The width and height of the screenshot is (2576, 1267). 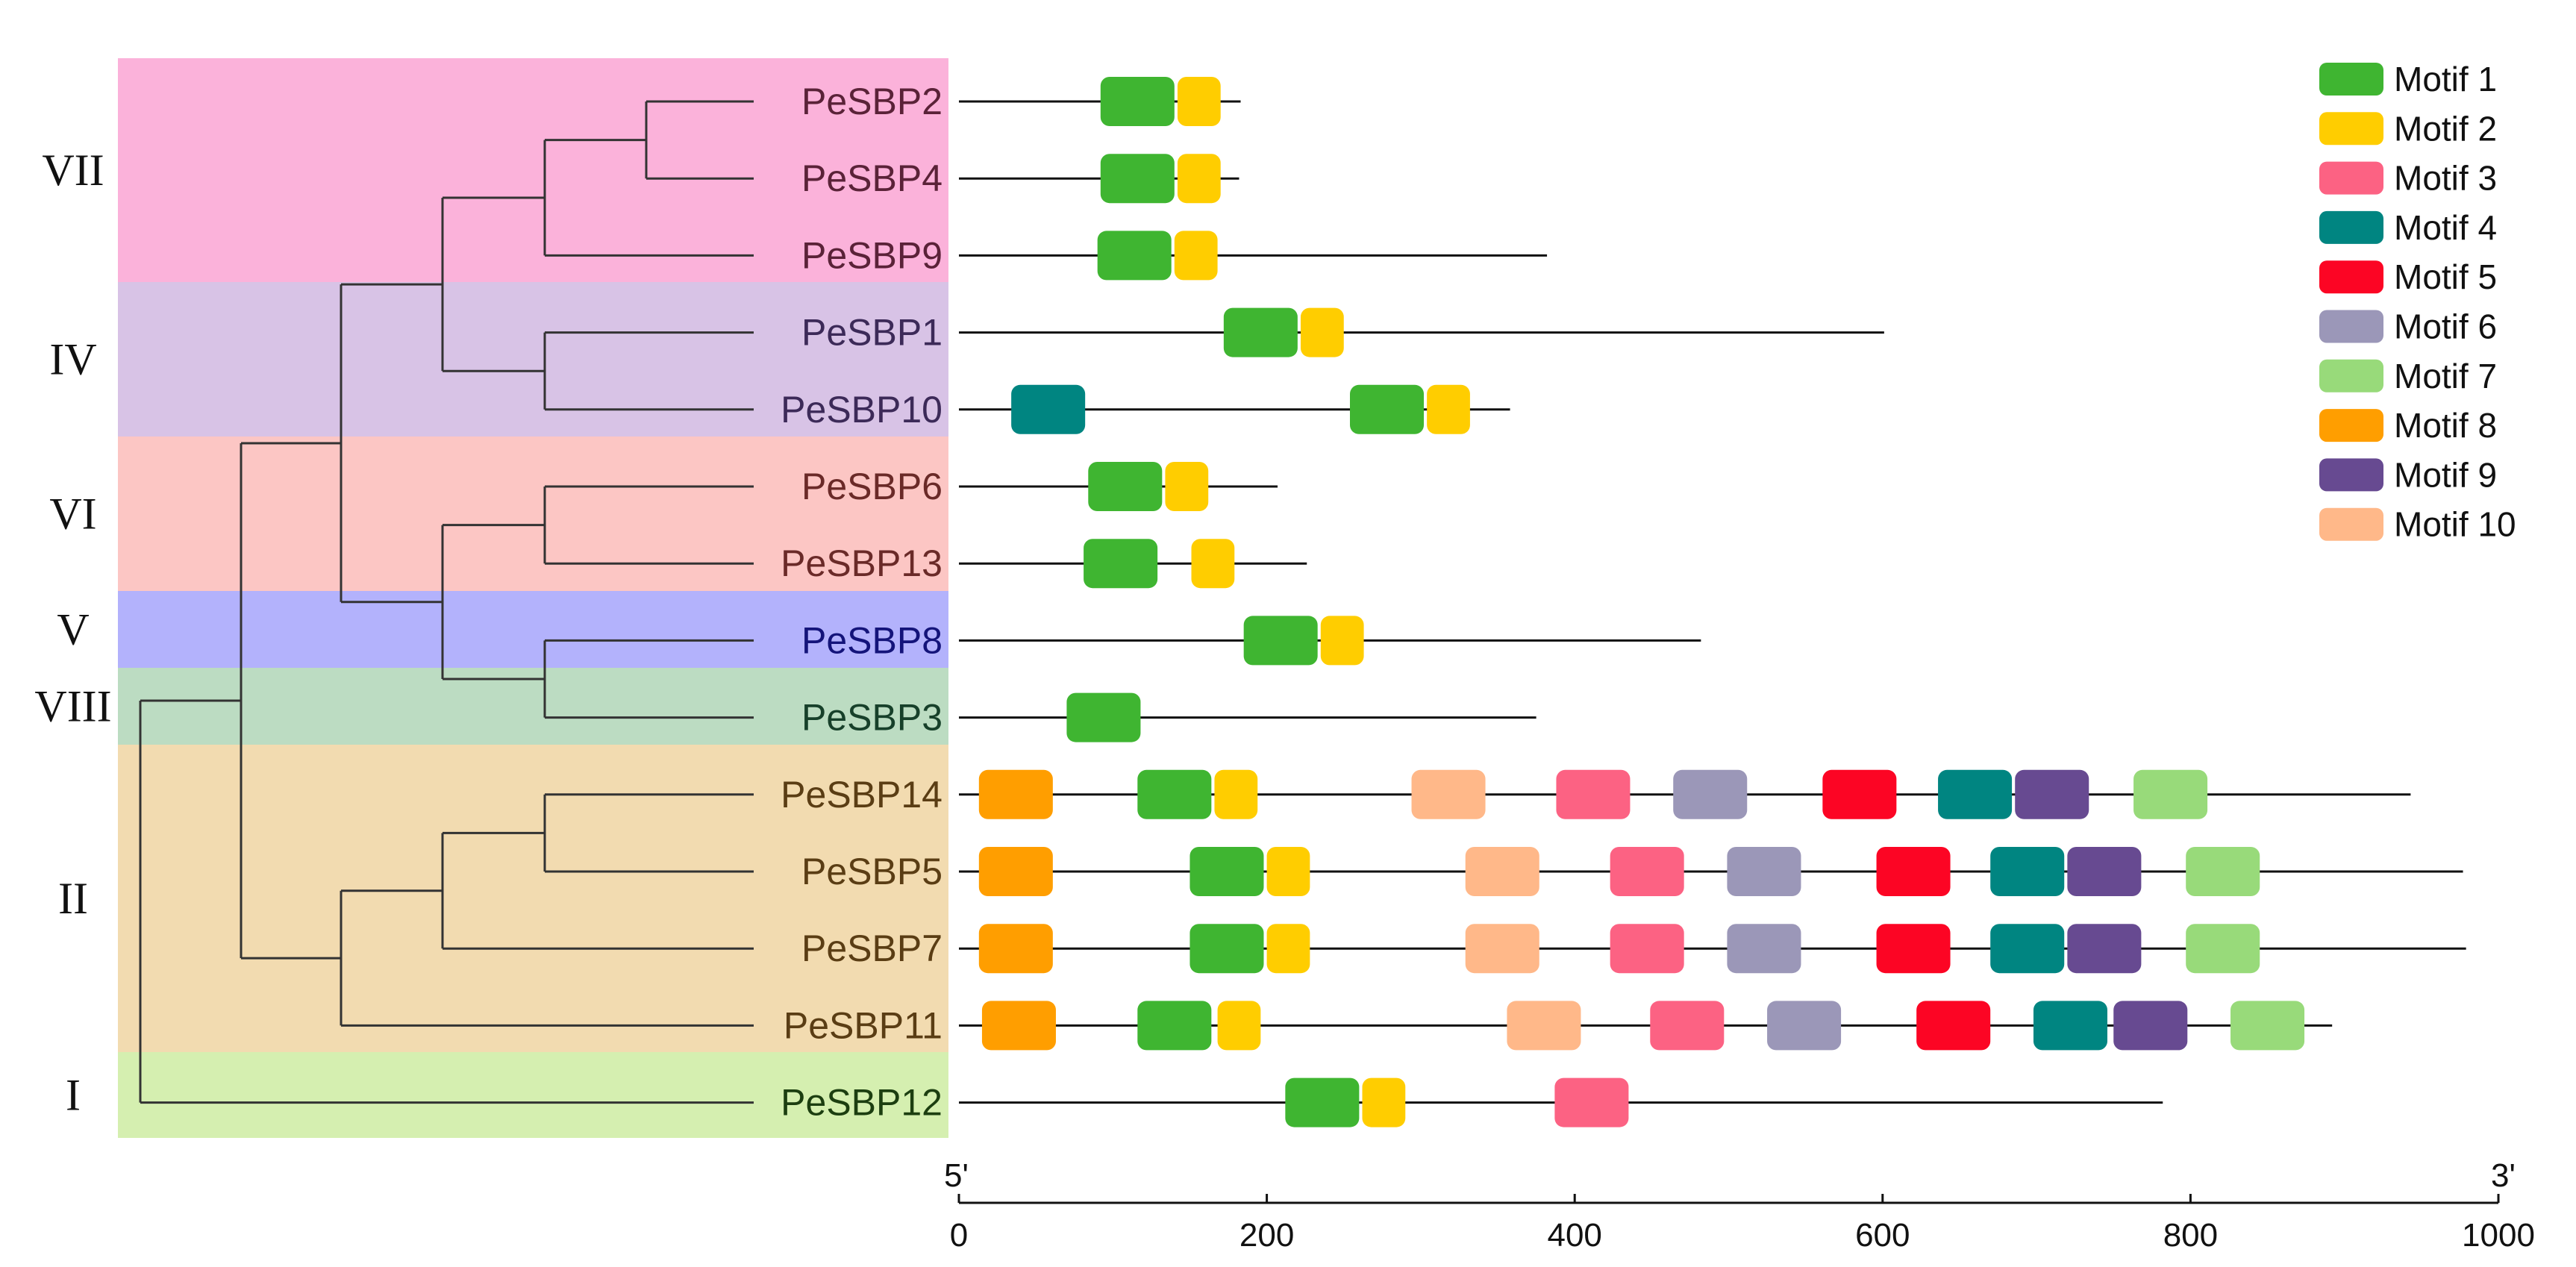 What do you see at coordinates (1882, 1235) in the screenshot?
I see `axis-tick-label: 600` at bounding box center [1882, 1235].